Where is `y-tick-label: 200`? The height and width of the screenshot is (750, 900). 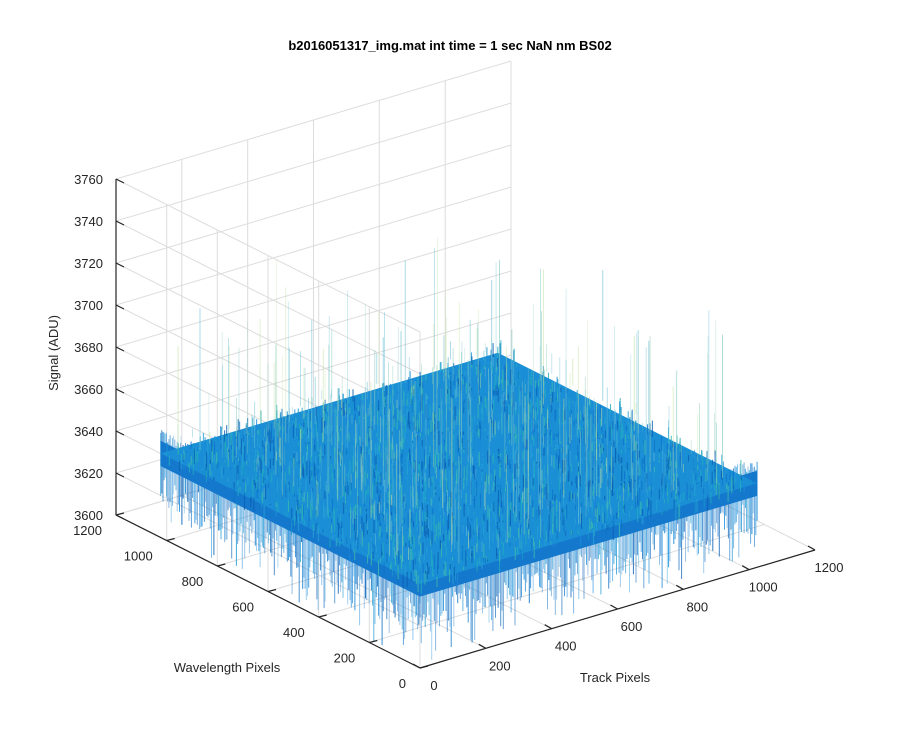 y-tick-label: 200 is located at coordinates (345, 658).